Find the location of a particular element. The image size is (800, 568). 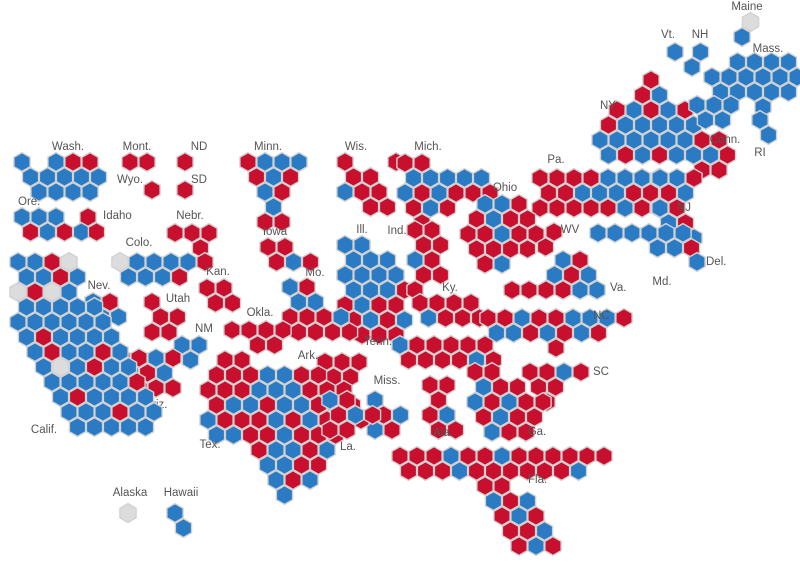

state-label: Miss. is located at coordinates (387, 381).